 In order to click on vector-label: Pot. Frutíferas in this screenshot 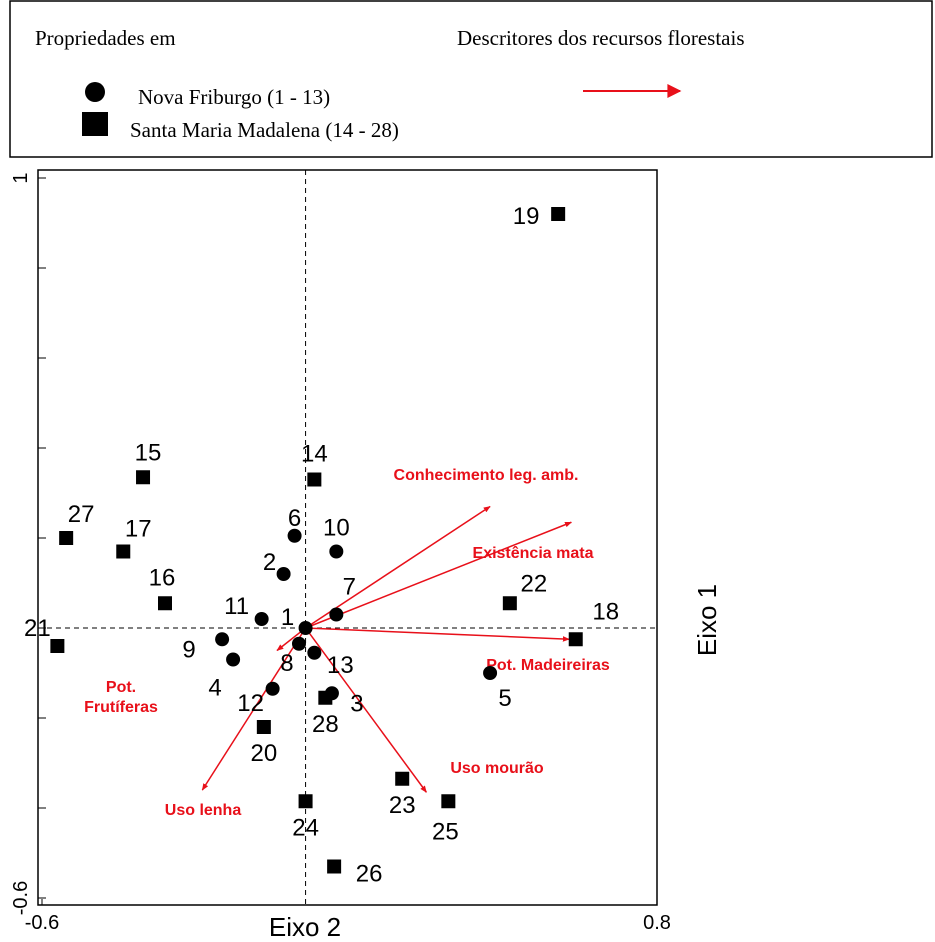, I will do `click(121, 697)`.